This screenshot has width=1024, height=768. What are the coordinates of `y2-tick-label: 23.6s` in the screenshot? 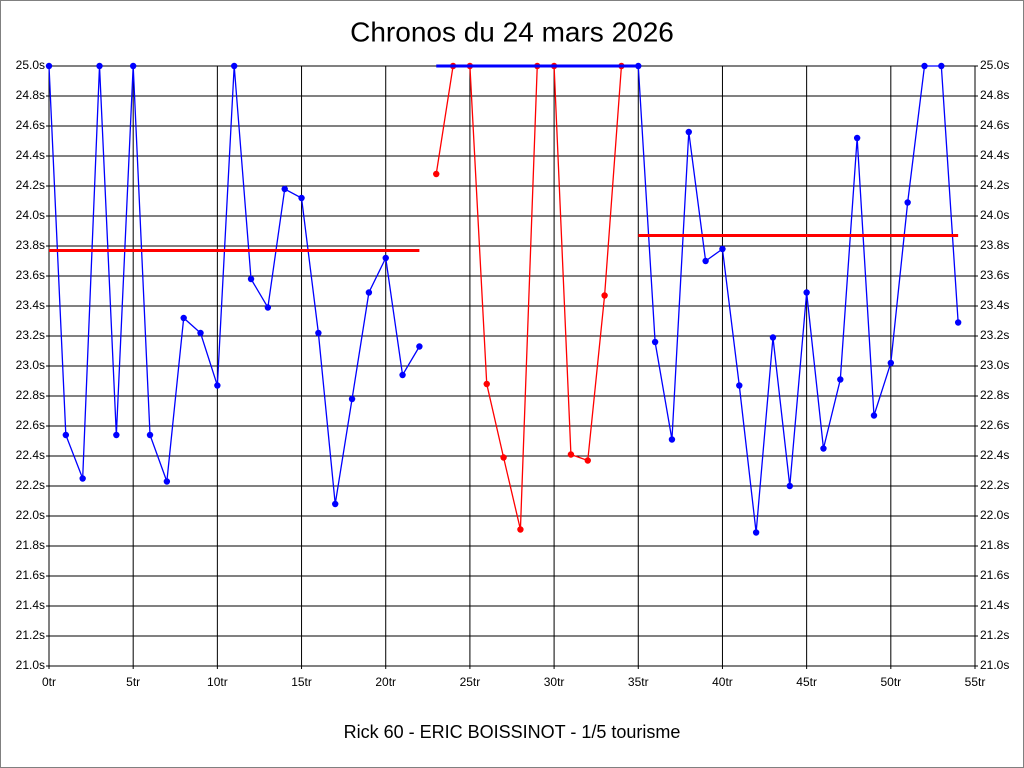 It's located at (994, 275).